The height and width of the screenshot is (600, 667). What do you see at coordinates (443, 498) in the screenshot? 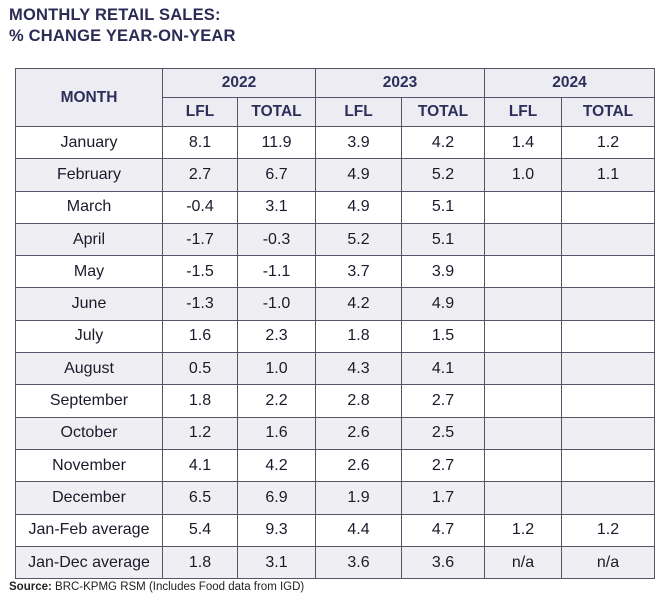
I see `value-cell: 1.7` at bounding box center [443, 498].